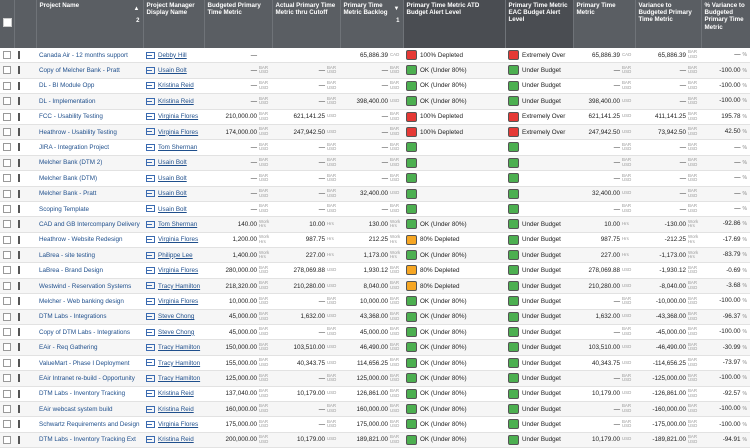 This screenshot has width=750, height=448. Describe the element at coordinates (89, 209) in the screenshot. I see `project-name-cell: Scoping Template` at that location.